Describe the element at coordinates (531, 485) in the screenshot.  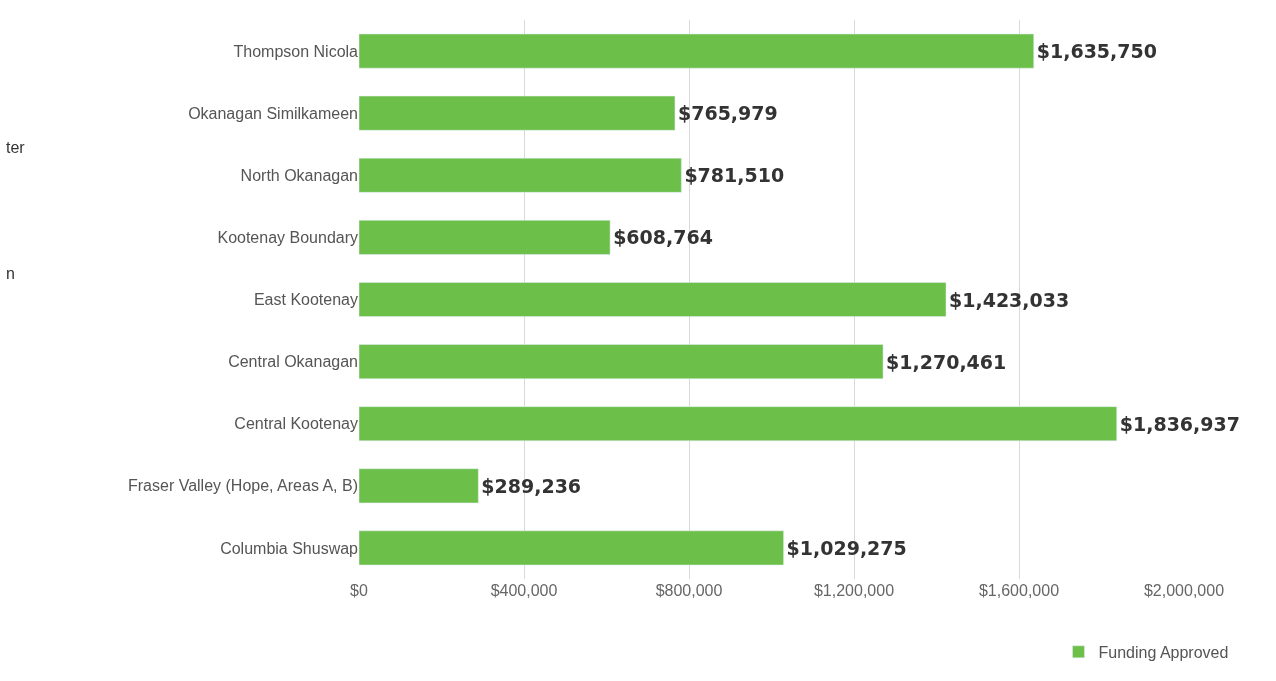
I see `data-label: $289,236` at that location.